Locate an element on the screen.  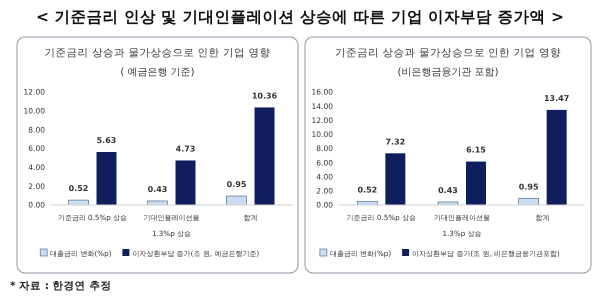
chart-subtitle: ( 예금은행 기준) is located at coordinates (157, 72).